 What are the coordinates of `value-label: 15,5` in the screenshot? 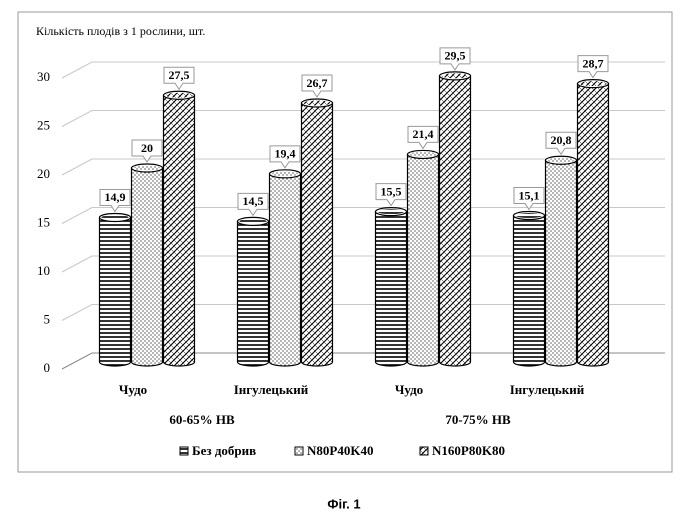 It's located at (391, 191).